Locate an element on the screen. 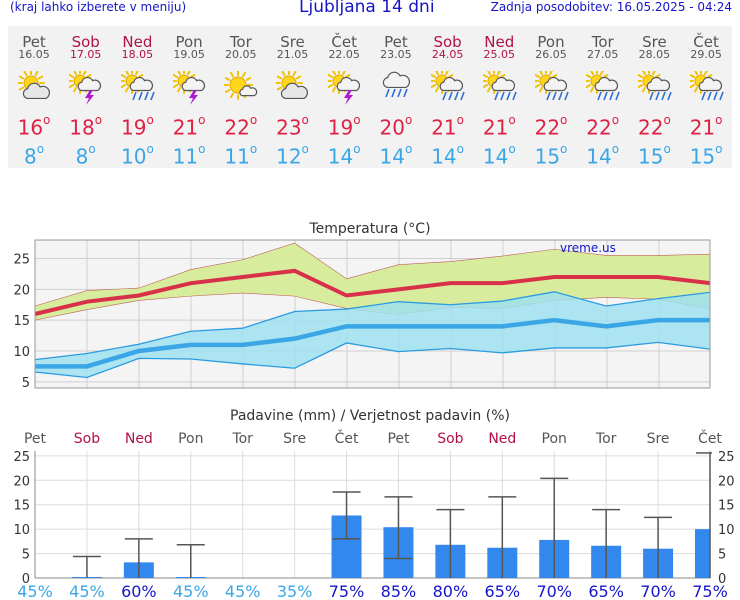  precipitation-probability-label: 35% is located at coordinates (295, 591).